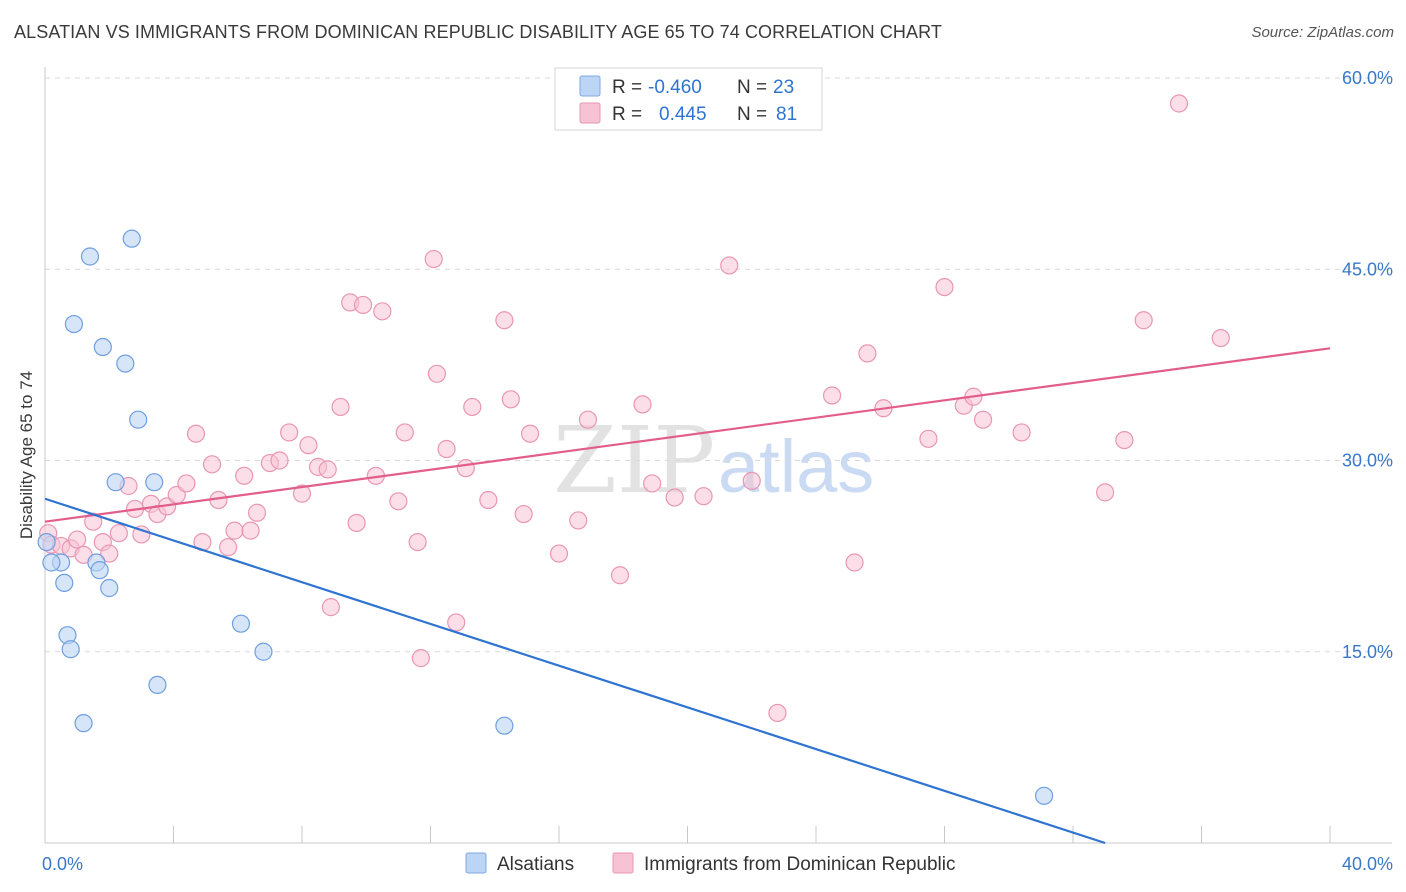  What do you see at coordinates (26, 455) in the screenshot?
I see `y-axis-label: Disability Age 65 to 74` at bounding box center [26, 455].